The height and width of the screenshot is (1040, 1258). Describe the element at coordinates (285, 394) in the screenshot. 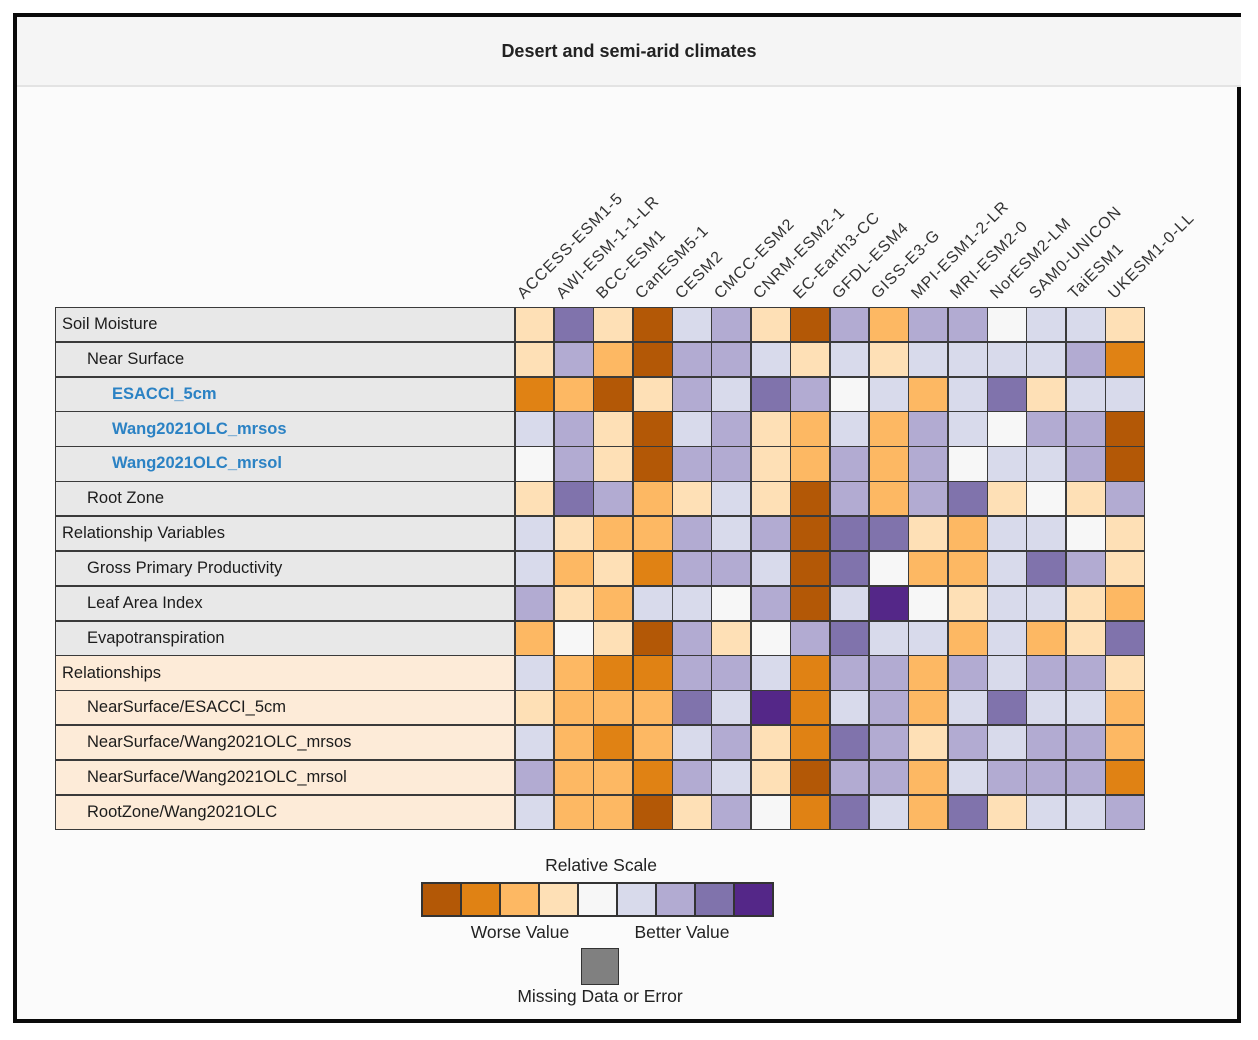

I see `row-label: ESACCI_5cm` at that location.